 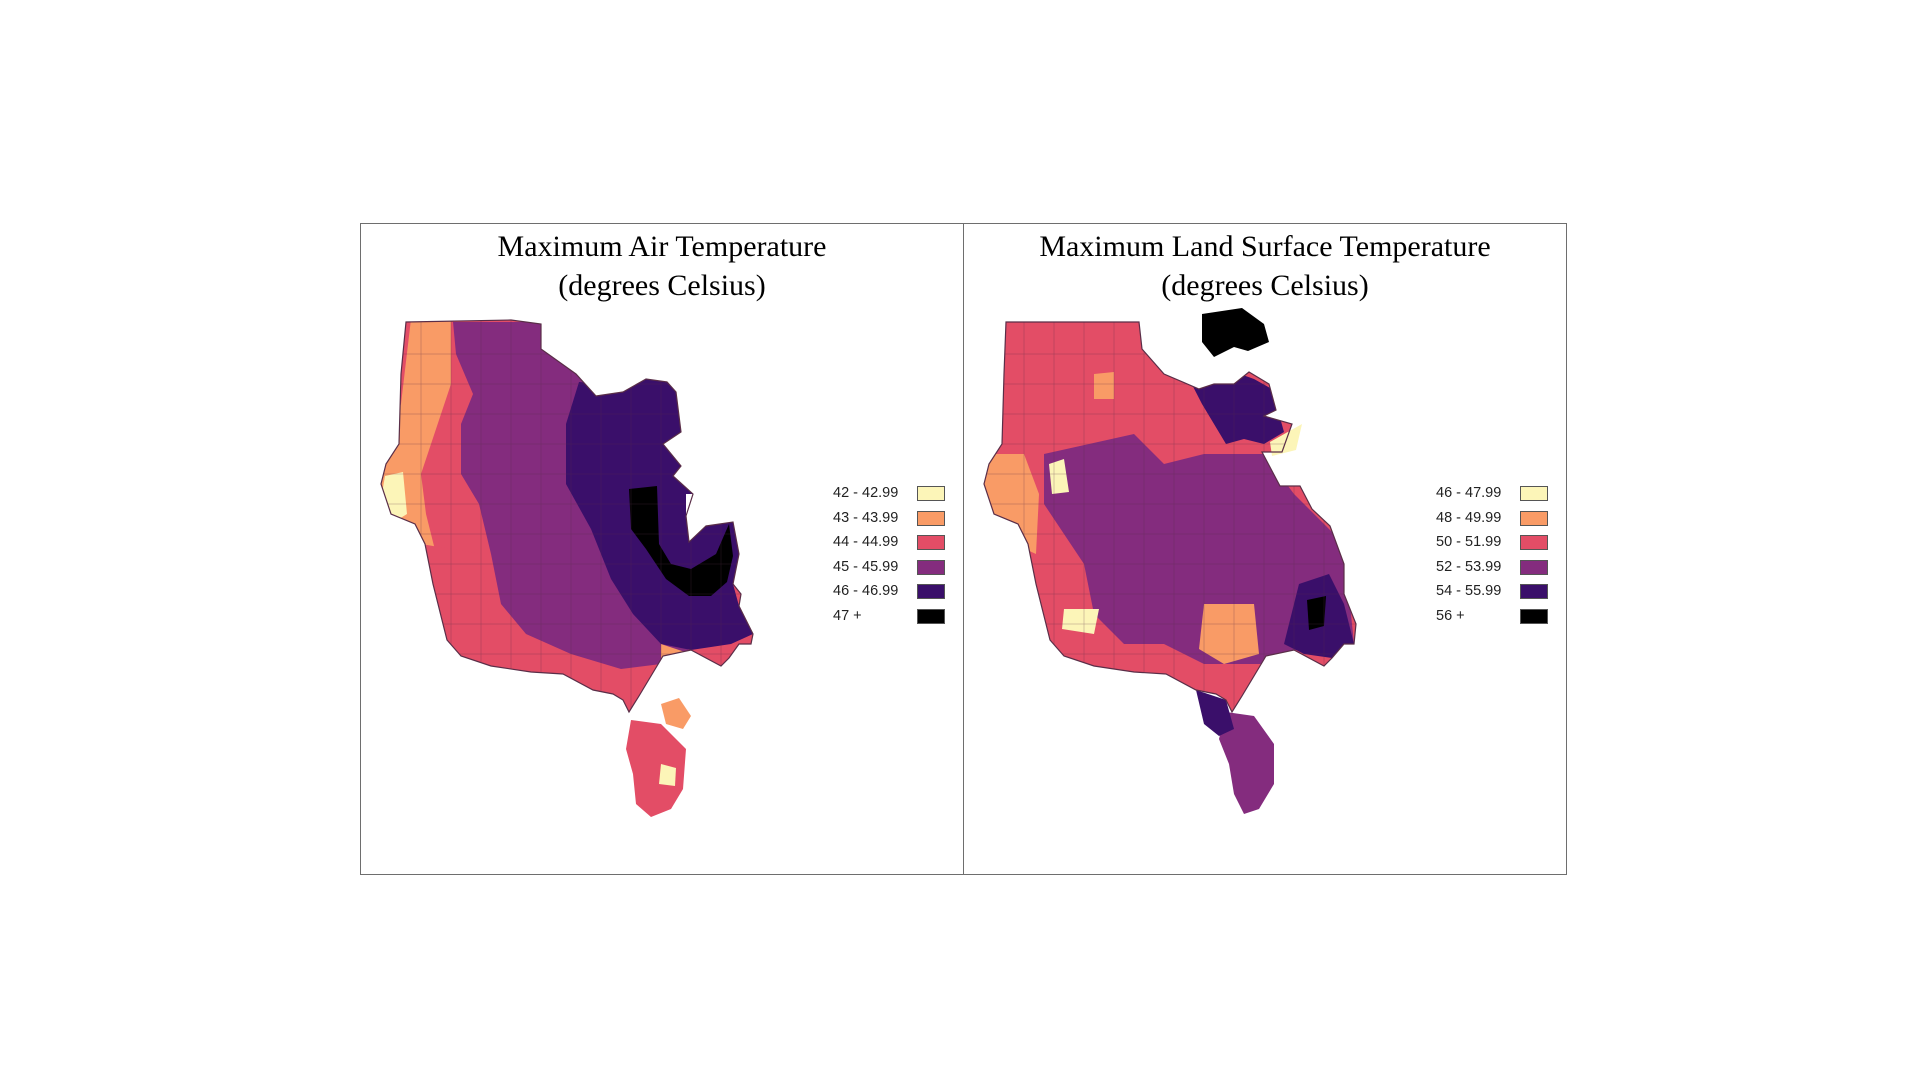 What do you see at coordinates (656, 768) in the screenshot?
I see `air-temp-south-lobe` at bounding box center [656, 768].